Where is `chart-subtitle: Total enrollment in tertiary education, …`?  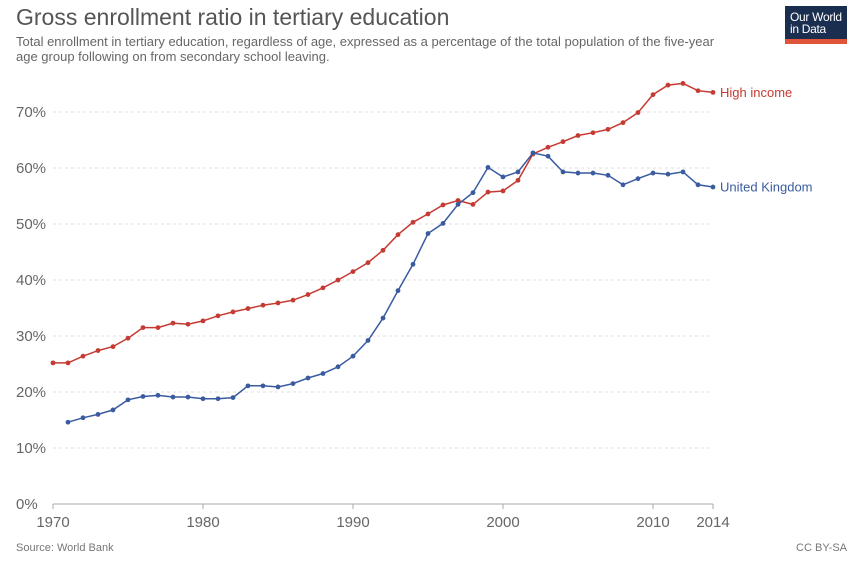
chart-subtitle: Total enrollment in tertiary education, … is located at coordinates (365, 49).